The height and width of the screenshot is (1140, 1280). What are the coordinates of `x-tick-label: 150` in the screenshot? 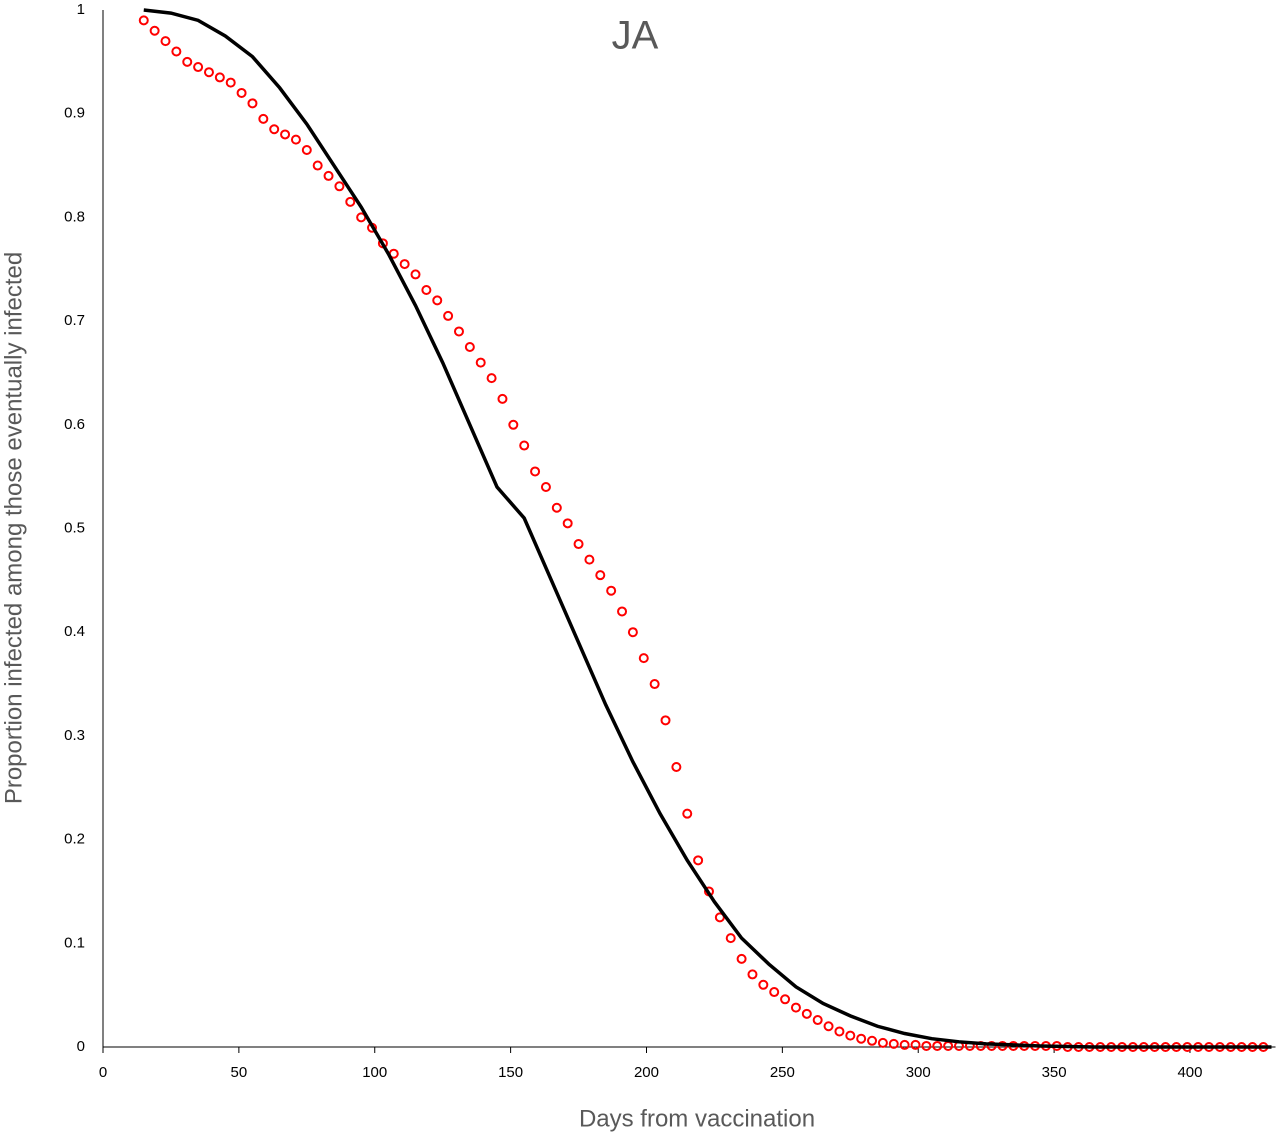 It's located at (510, 1072).